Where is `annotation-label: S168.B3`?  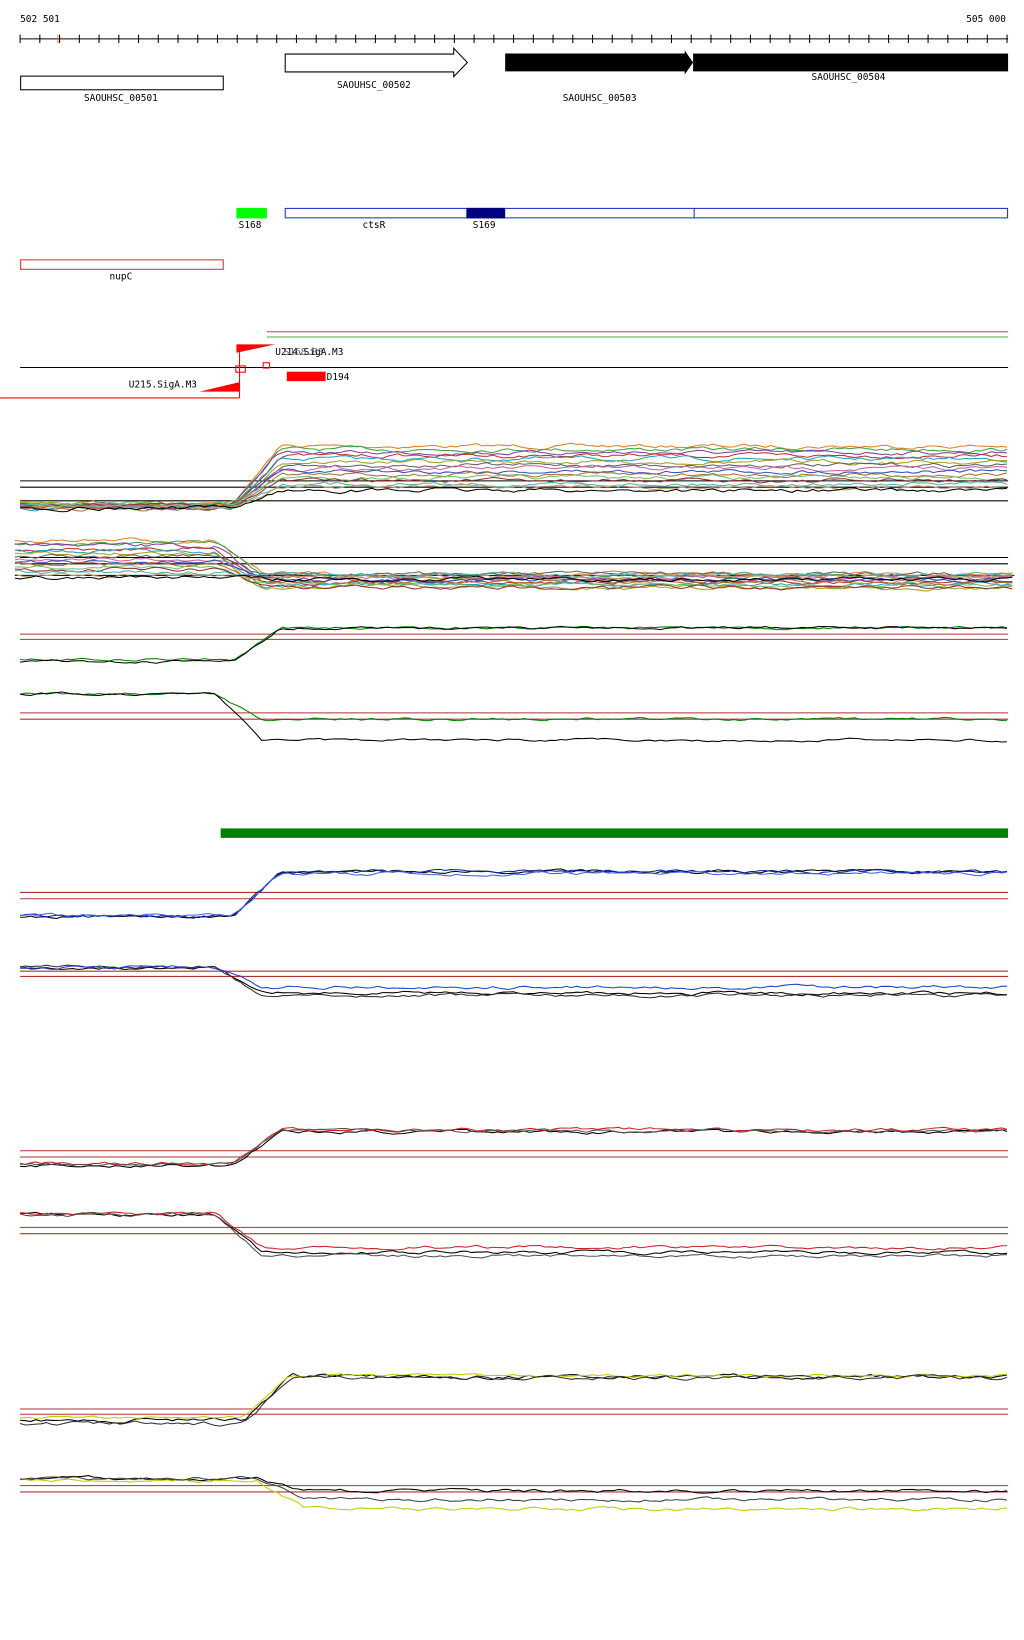 annotation-label: S168.B3 is located at coordinates (304, 352).